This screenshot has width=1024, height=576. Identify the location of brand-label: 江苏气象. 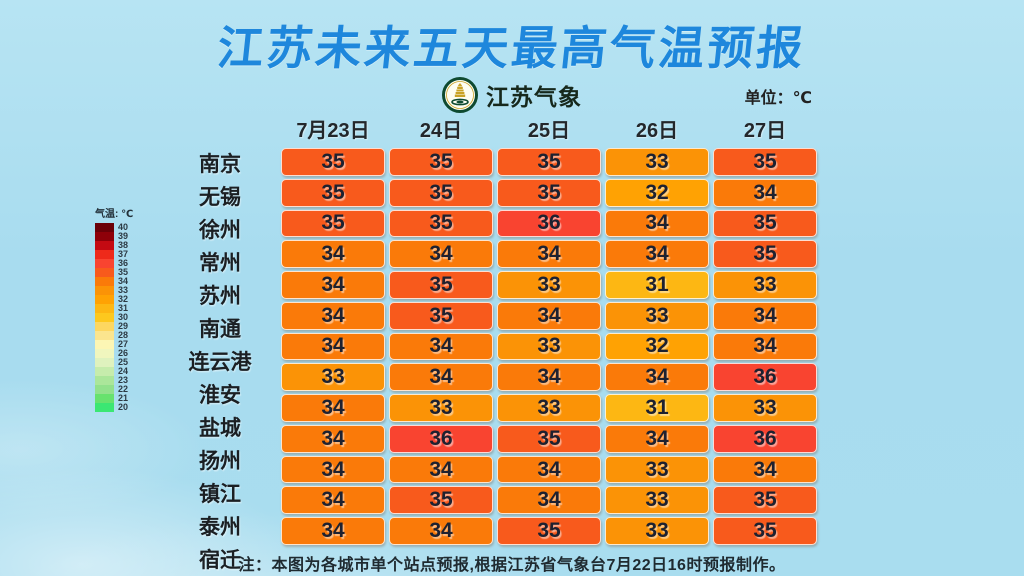
(534, 97).